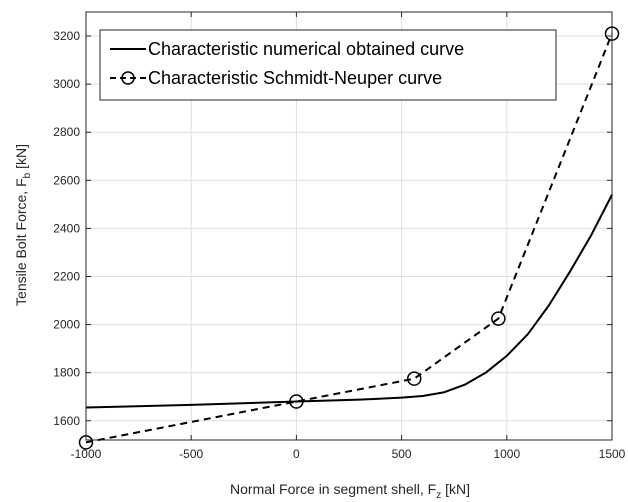 This screenshot has width=628, height=502. What do you see at coordinates (296, 454) in the screenshot?
I see `x-tick-label: 0` at bounding box center [296, 454].